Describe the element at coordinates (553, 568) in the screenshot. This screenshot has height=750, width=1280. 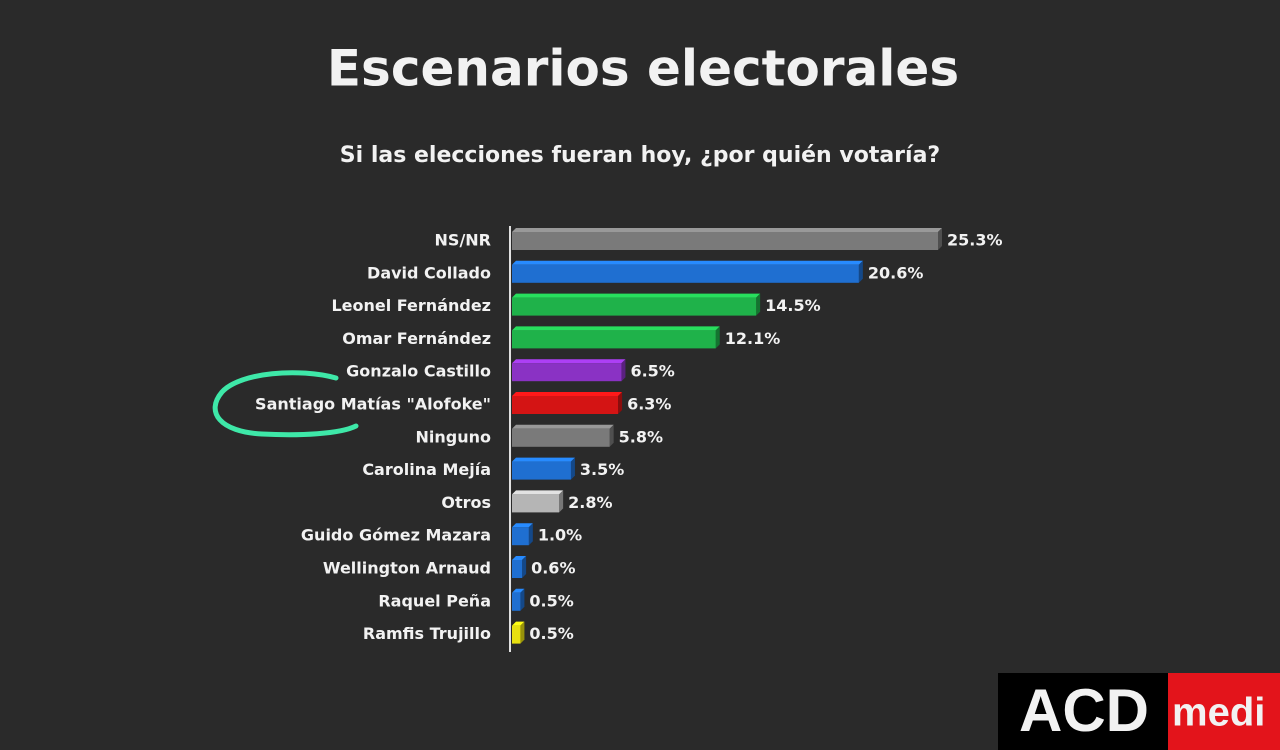
I see `value-label: 0.6%` at that location.